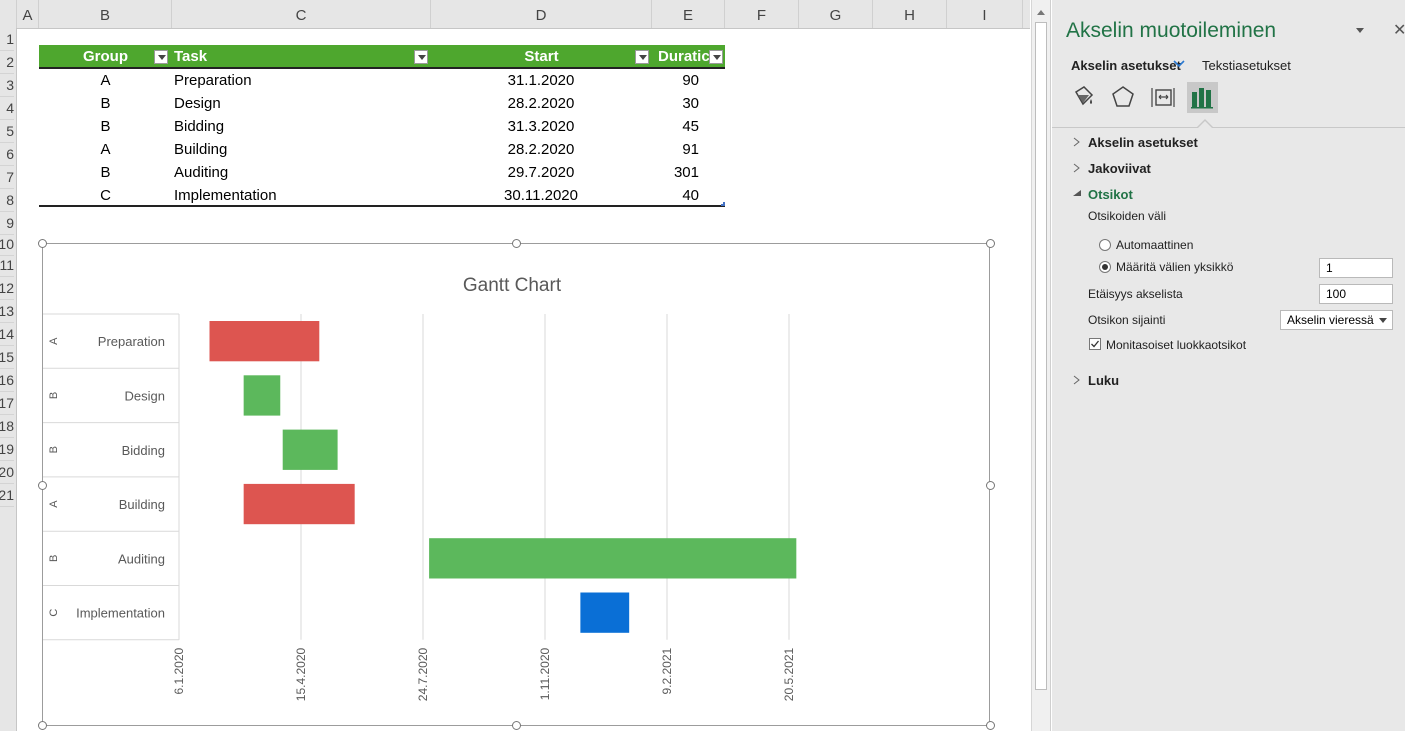 The image size is (1405, 731). What do you see at coordinates (1041, 356) in the screenshot?
I see `scrollbar-thumb` at bounding box center [1041, 356].